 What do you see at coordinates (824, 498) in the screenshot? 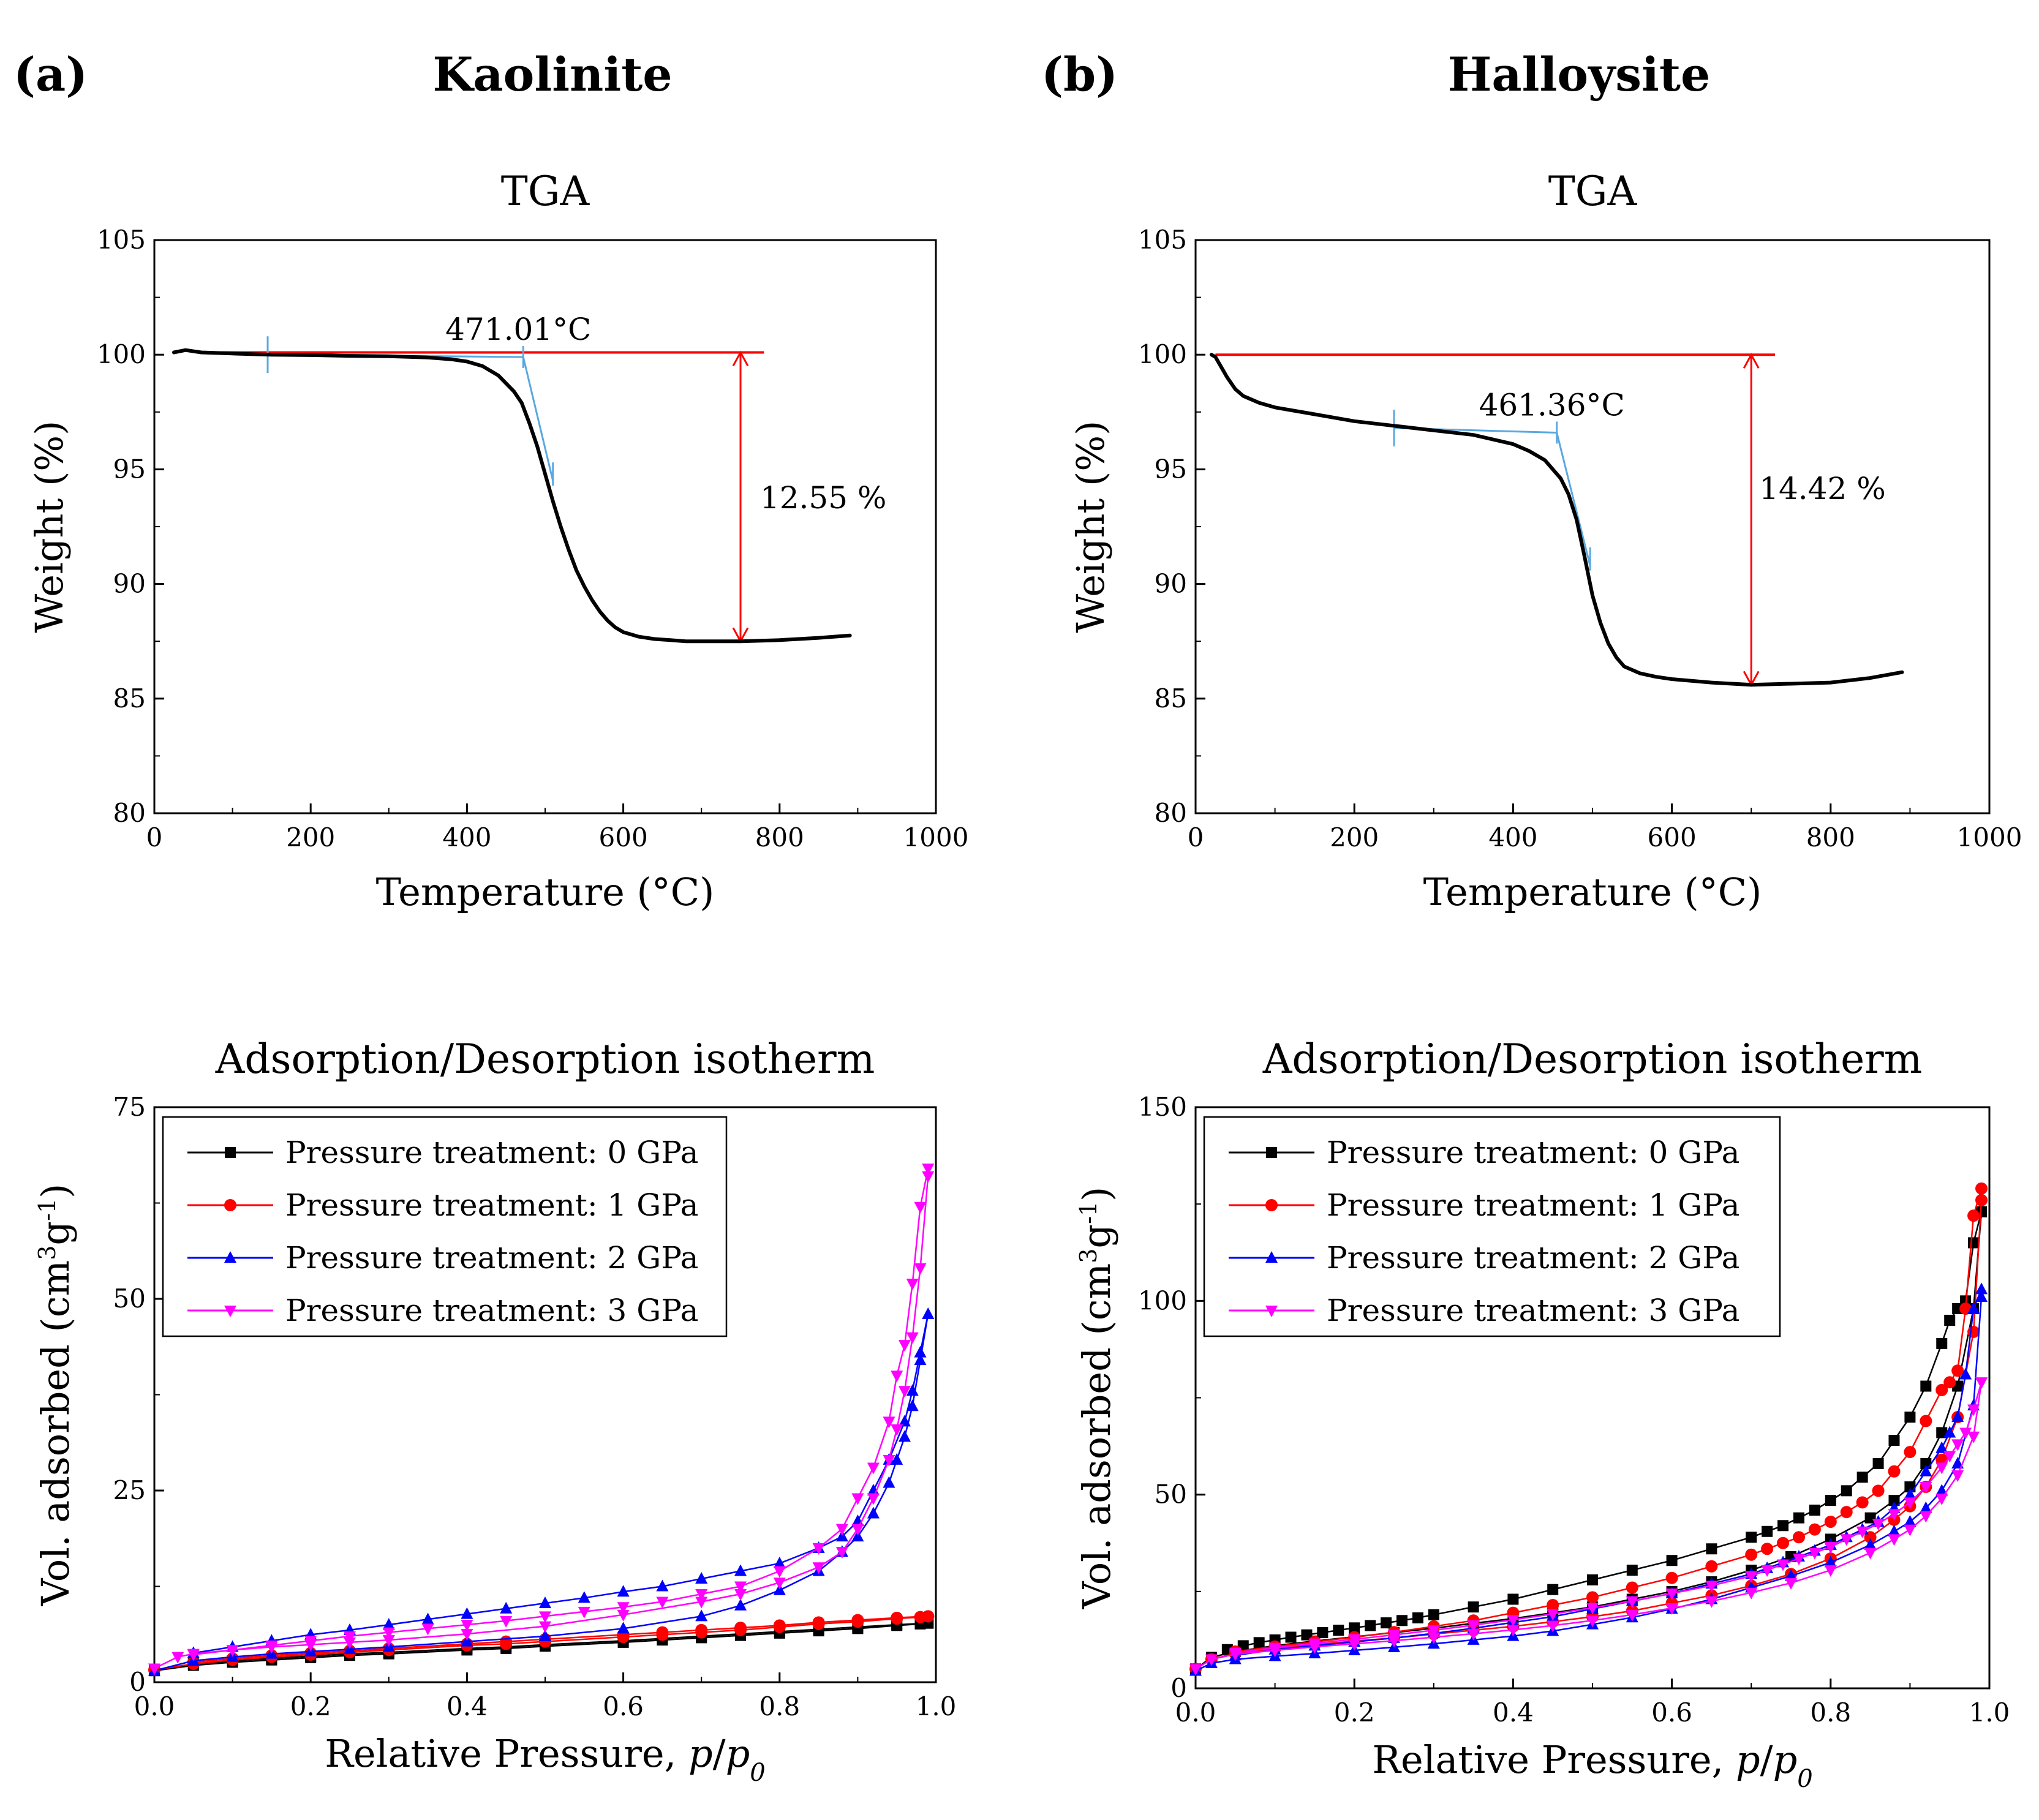
I see `weight-loss-label: 12.55 %` at bounding box center [824, 498].